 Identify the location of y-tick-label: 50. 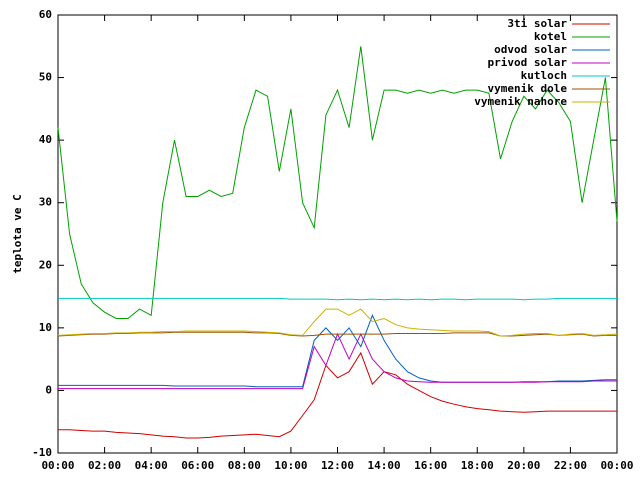
(45, 77).